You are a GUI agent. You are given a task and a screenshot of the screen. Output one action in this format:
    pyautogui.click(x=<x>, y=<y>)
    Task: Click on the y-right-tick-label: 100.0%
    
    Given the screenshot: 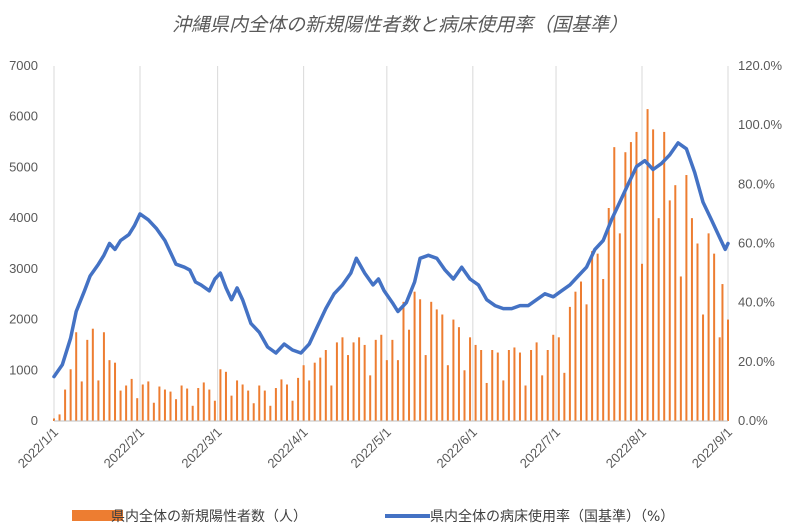 What is the action you would take?
    pyautogui.click(x=760, y=124)
    